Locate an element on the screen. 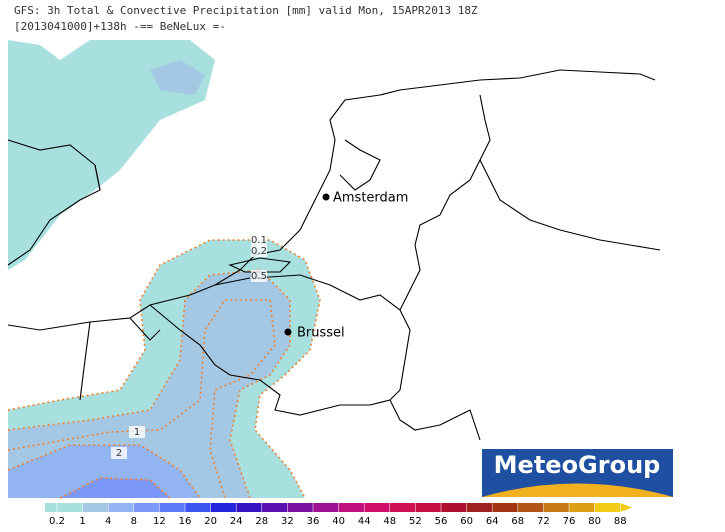 The height and width of the screenshot is (532, 725). colorbar-label: 16 is located at coordinates (185, 521).